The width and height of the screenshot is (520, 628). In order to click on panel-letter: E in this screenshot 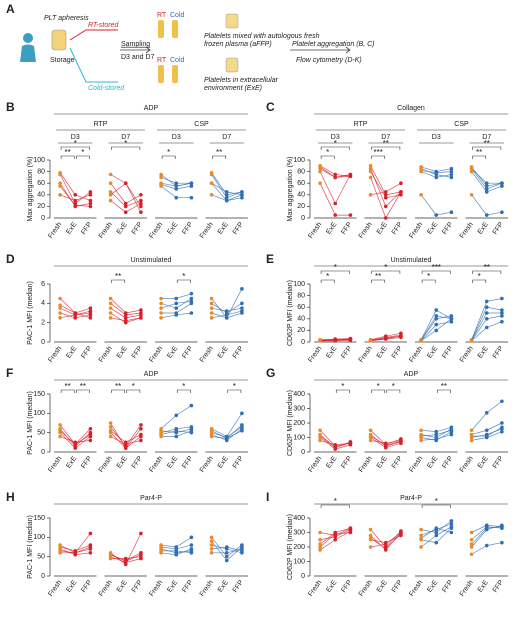, I will do `click(270, 259)`.